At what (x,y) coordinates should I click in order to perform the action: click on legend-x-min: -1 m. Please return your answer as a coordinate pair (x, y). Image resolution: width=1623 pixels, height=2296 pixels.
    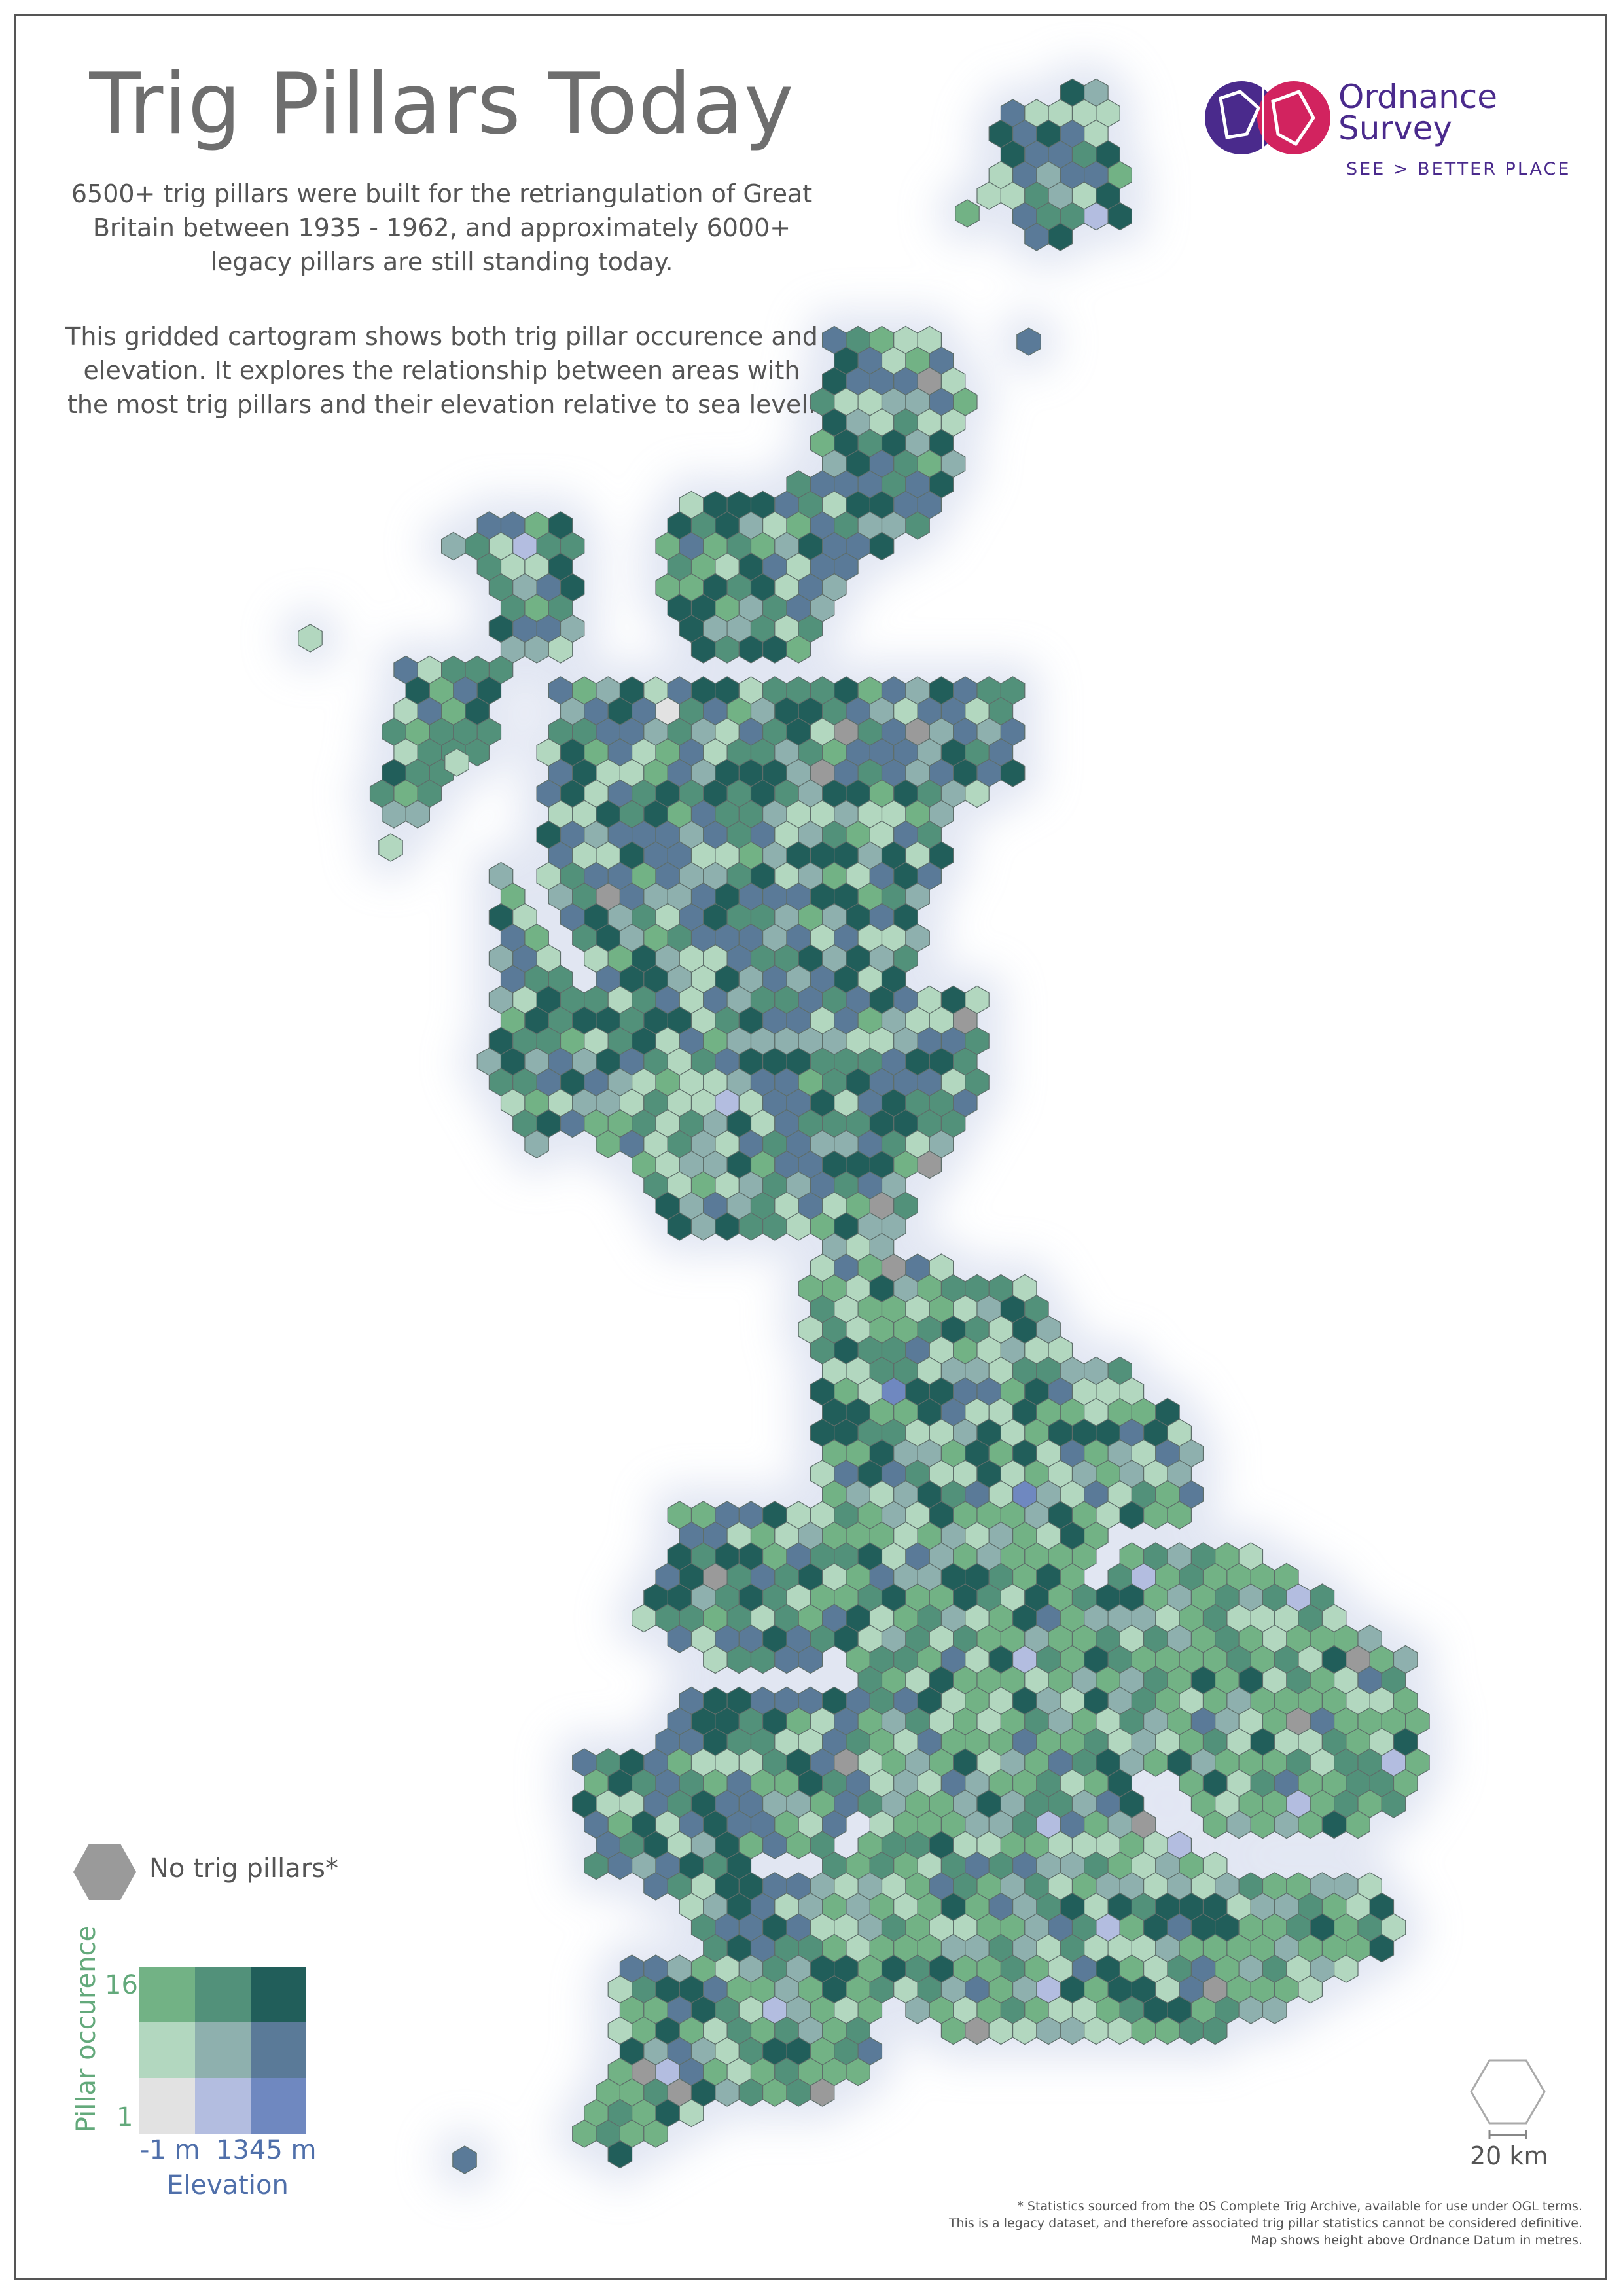
    Looking at the image, I should click on (170, 2150).